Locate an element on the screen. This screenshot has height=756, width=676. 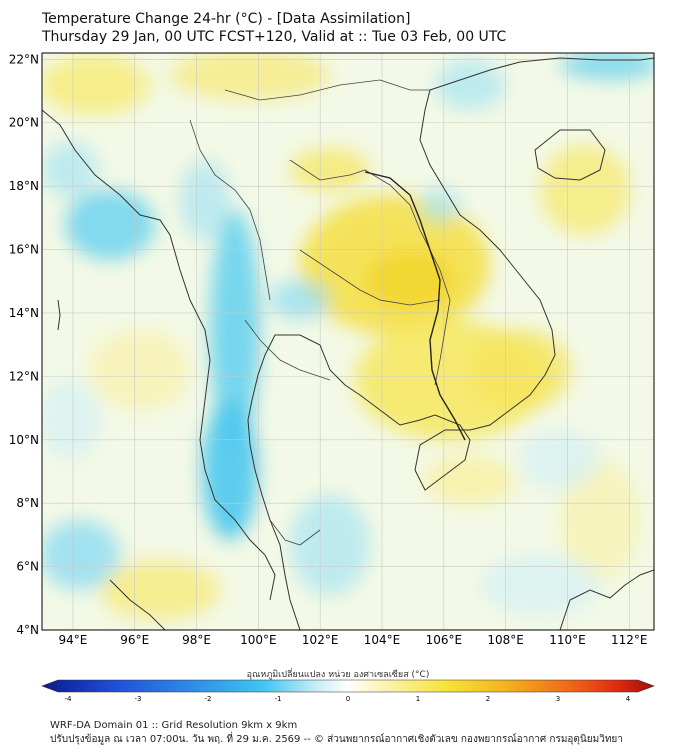
lon-label: 106°E is located at coordinates (444, 640).